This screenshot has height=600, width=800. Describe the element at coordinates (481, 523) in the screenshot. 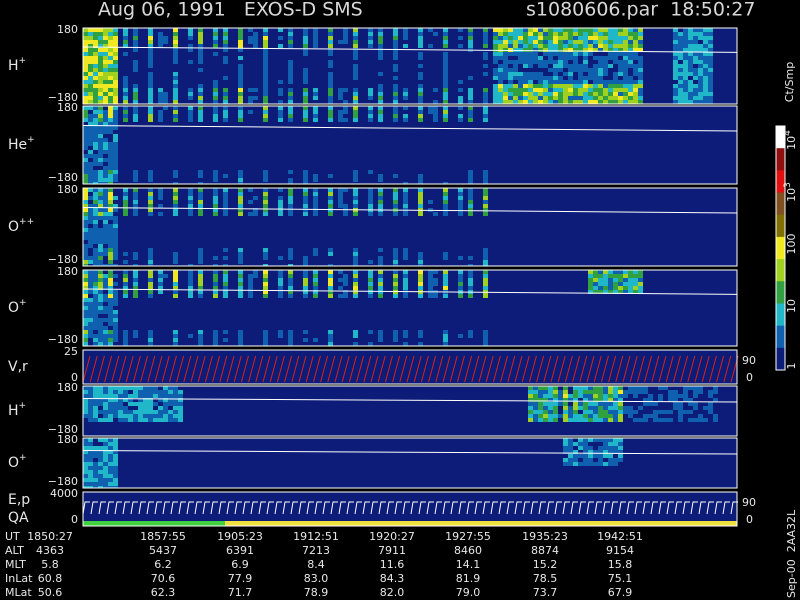

I see `qa-bar-fair` at that location.